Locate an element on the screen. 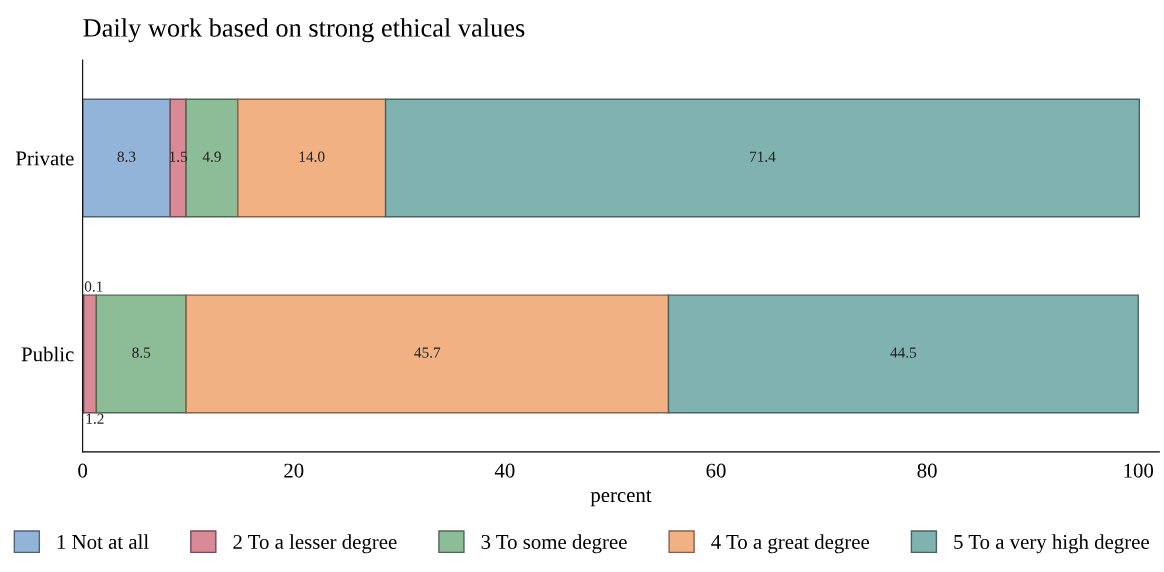 Image resolution: width=1164 pixels, height=572 pixels. legend-label: 3 To some degree is located at coordinates (554, 544).